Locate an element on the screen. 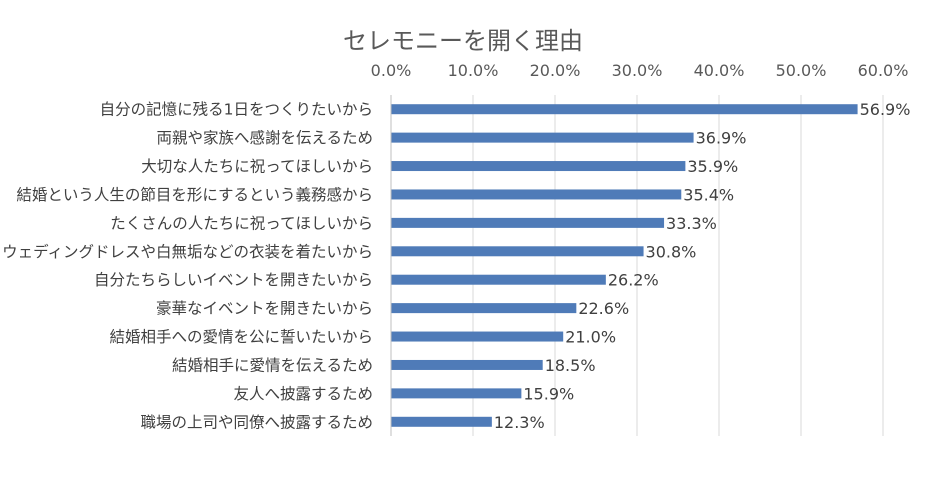  category-label: 豪華なイベントを開きたいから is located at coordinates (264, 308).